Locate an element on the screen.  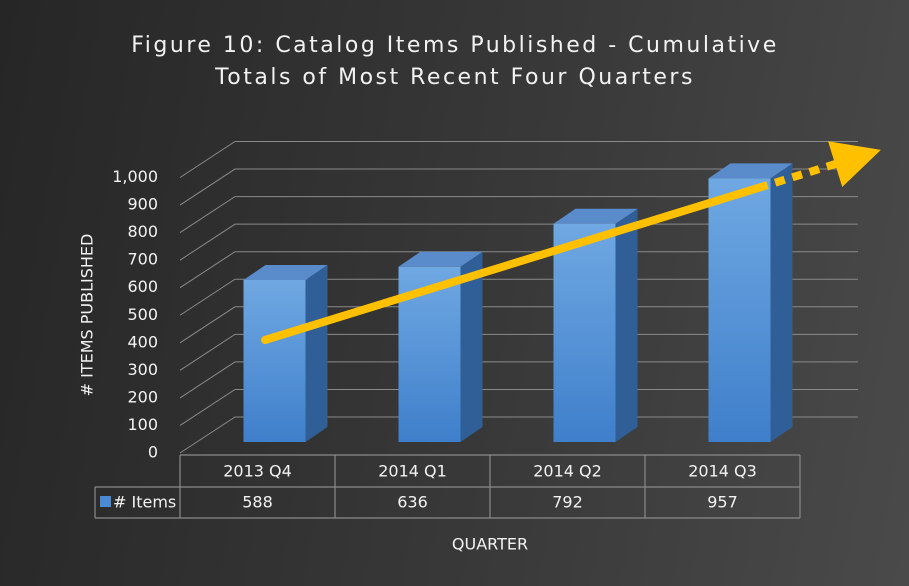
data-table is located at coordinates (447, 486).